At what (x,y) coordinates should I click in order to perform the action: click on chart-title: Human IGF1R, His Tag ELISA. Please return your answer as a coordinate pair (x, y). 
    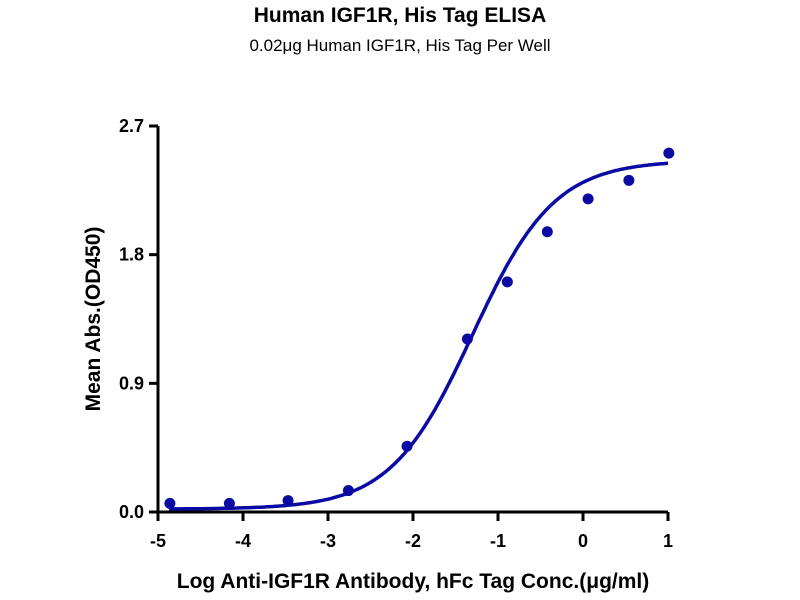
    Looking at the image, I should click on (400, 15).